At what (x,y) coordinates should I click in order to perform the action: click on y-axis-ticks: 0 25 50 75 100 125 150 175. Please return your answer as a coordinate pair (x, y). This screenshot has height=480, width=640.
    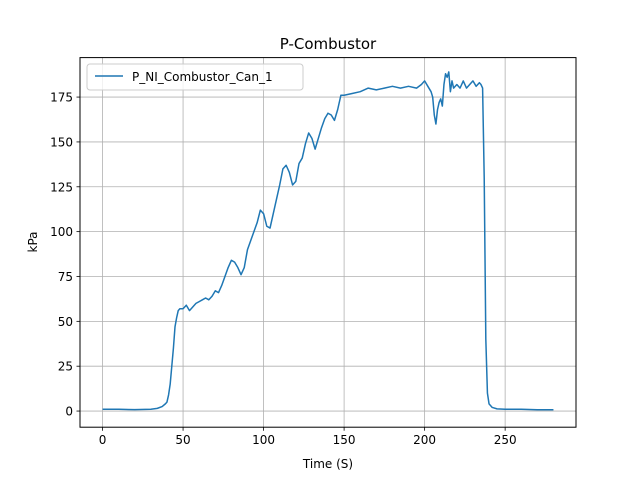
    Looking at the image, I should click on (65, 255).